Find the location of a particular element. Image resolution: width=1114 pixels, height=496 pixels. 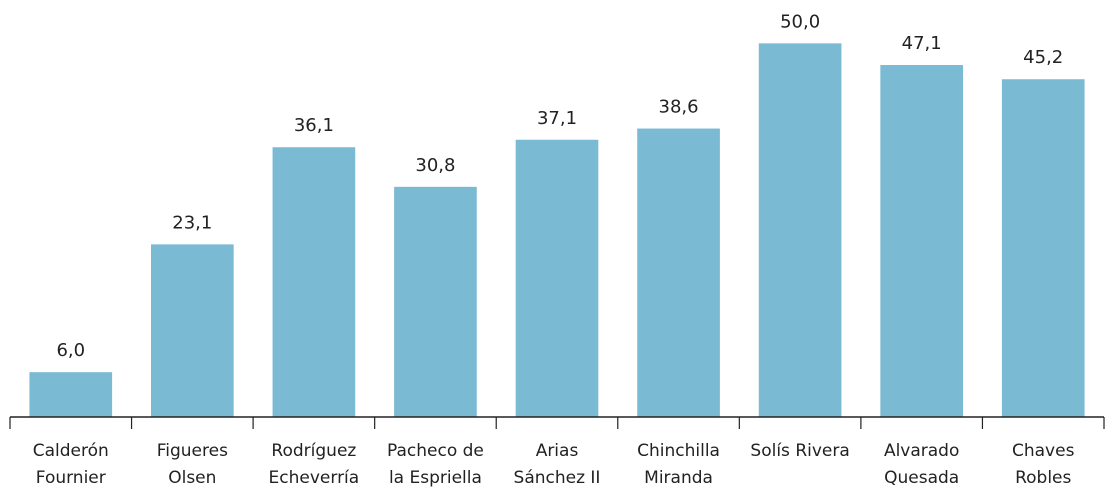

x-tick-label: Alvarado Quesada is located at coordinates (921, 464).